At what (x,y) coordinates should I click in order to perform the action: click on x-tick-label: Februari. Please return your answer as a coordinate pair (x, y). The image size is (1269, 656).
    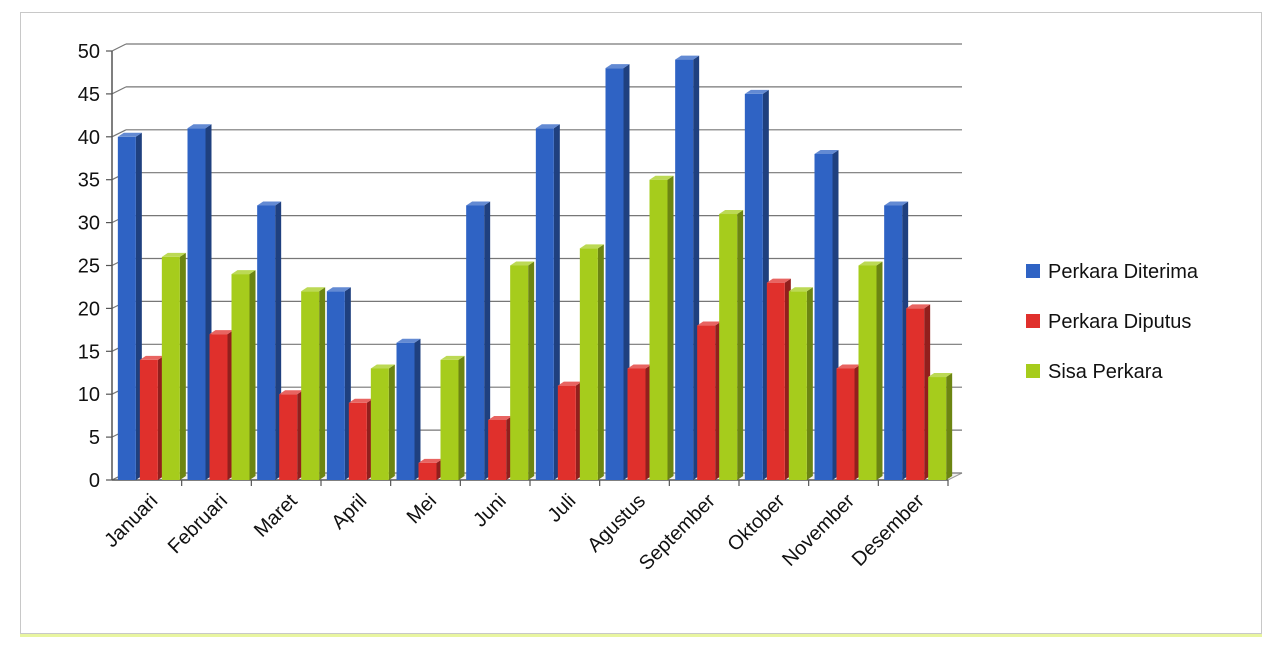
    Looking at the image, I should click on (198, 524).